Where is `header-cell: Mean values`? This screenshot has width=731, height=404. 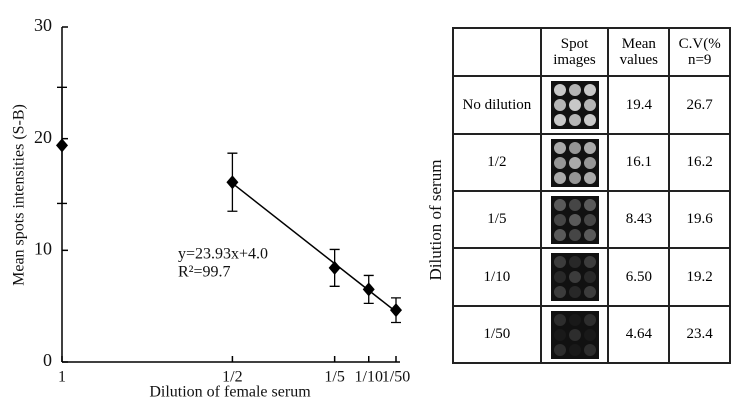 header-cell: Mean values is located at coordinates (639, 52).